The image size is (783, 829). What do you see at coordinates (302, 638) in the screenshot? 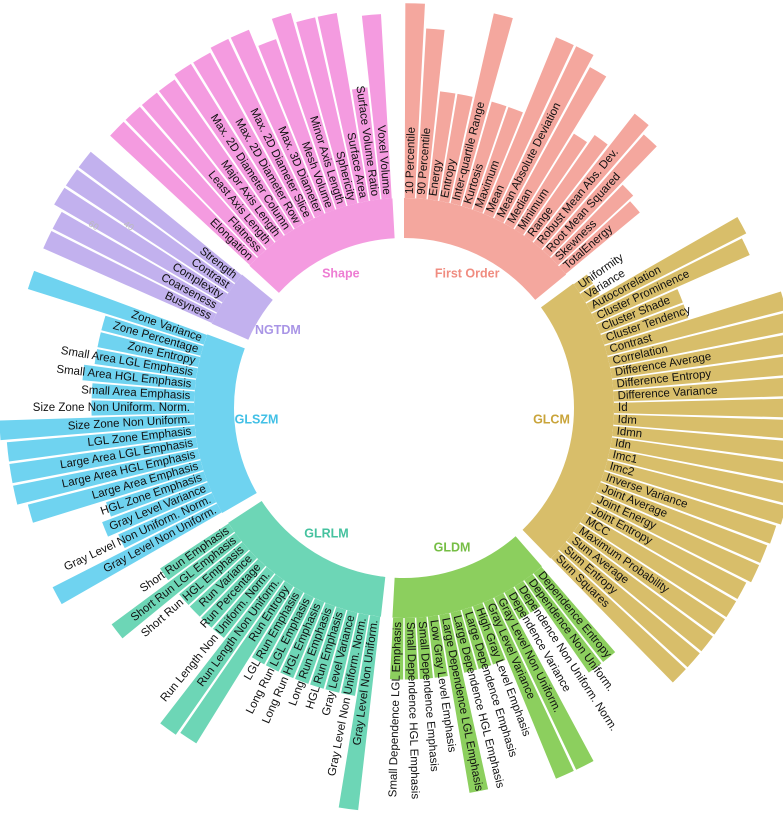
I see `bar-glrlm-long-run-hgl-emphasis` at bounding box center [302, 638].